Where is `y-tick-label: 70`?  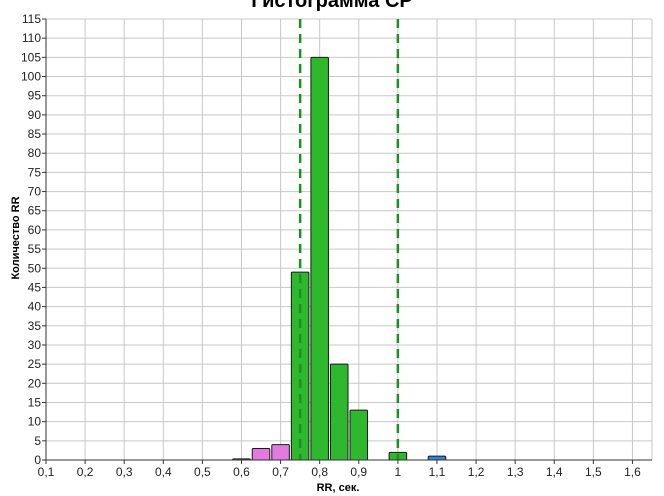 y-tick-label: 70 is located at coordinates (35, 192).